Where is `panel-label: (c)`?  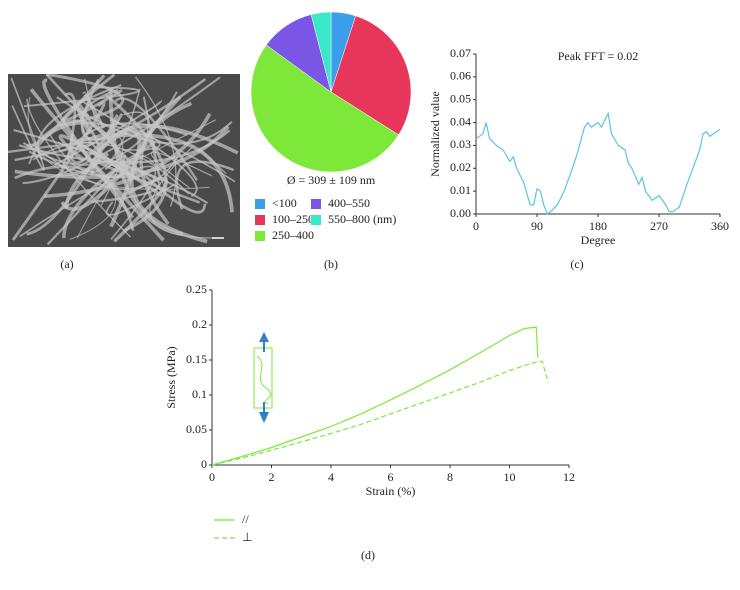 panel-label: (c) is located at coordinates (576, 264).